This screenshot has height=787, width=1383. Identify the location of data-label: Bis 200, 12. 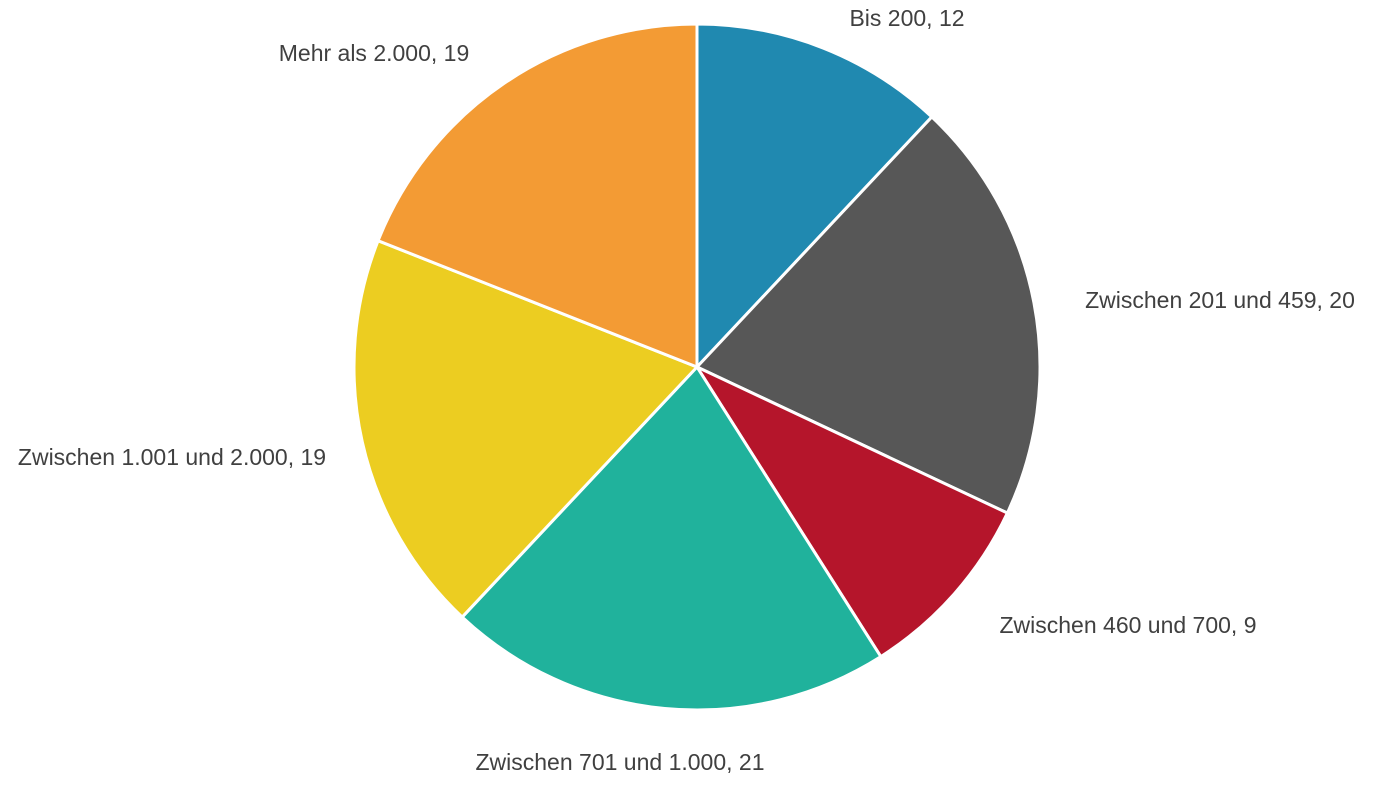
(907, 18).